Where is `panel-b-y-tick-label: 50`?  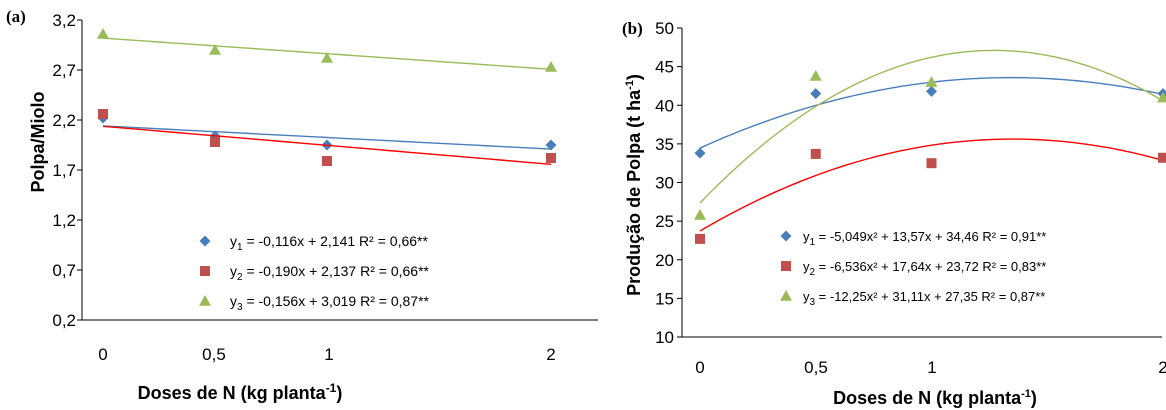 panel-b-y-tick-label: 50 is located at coordinates (664, 28).